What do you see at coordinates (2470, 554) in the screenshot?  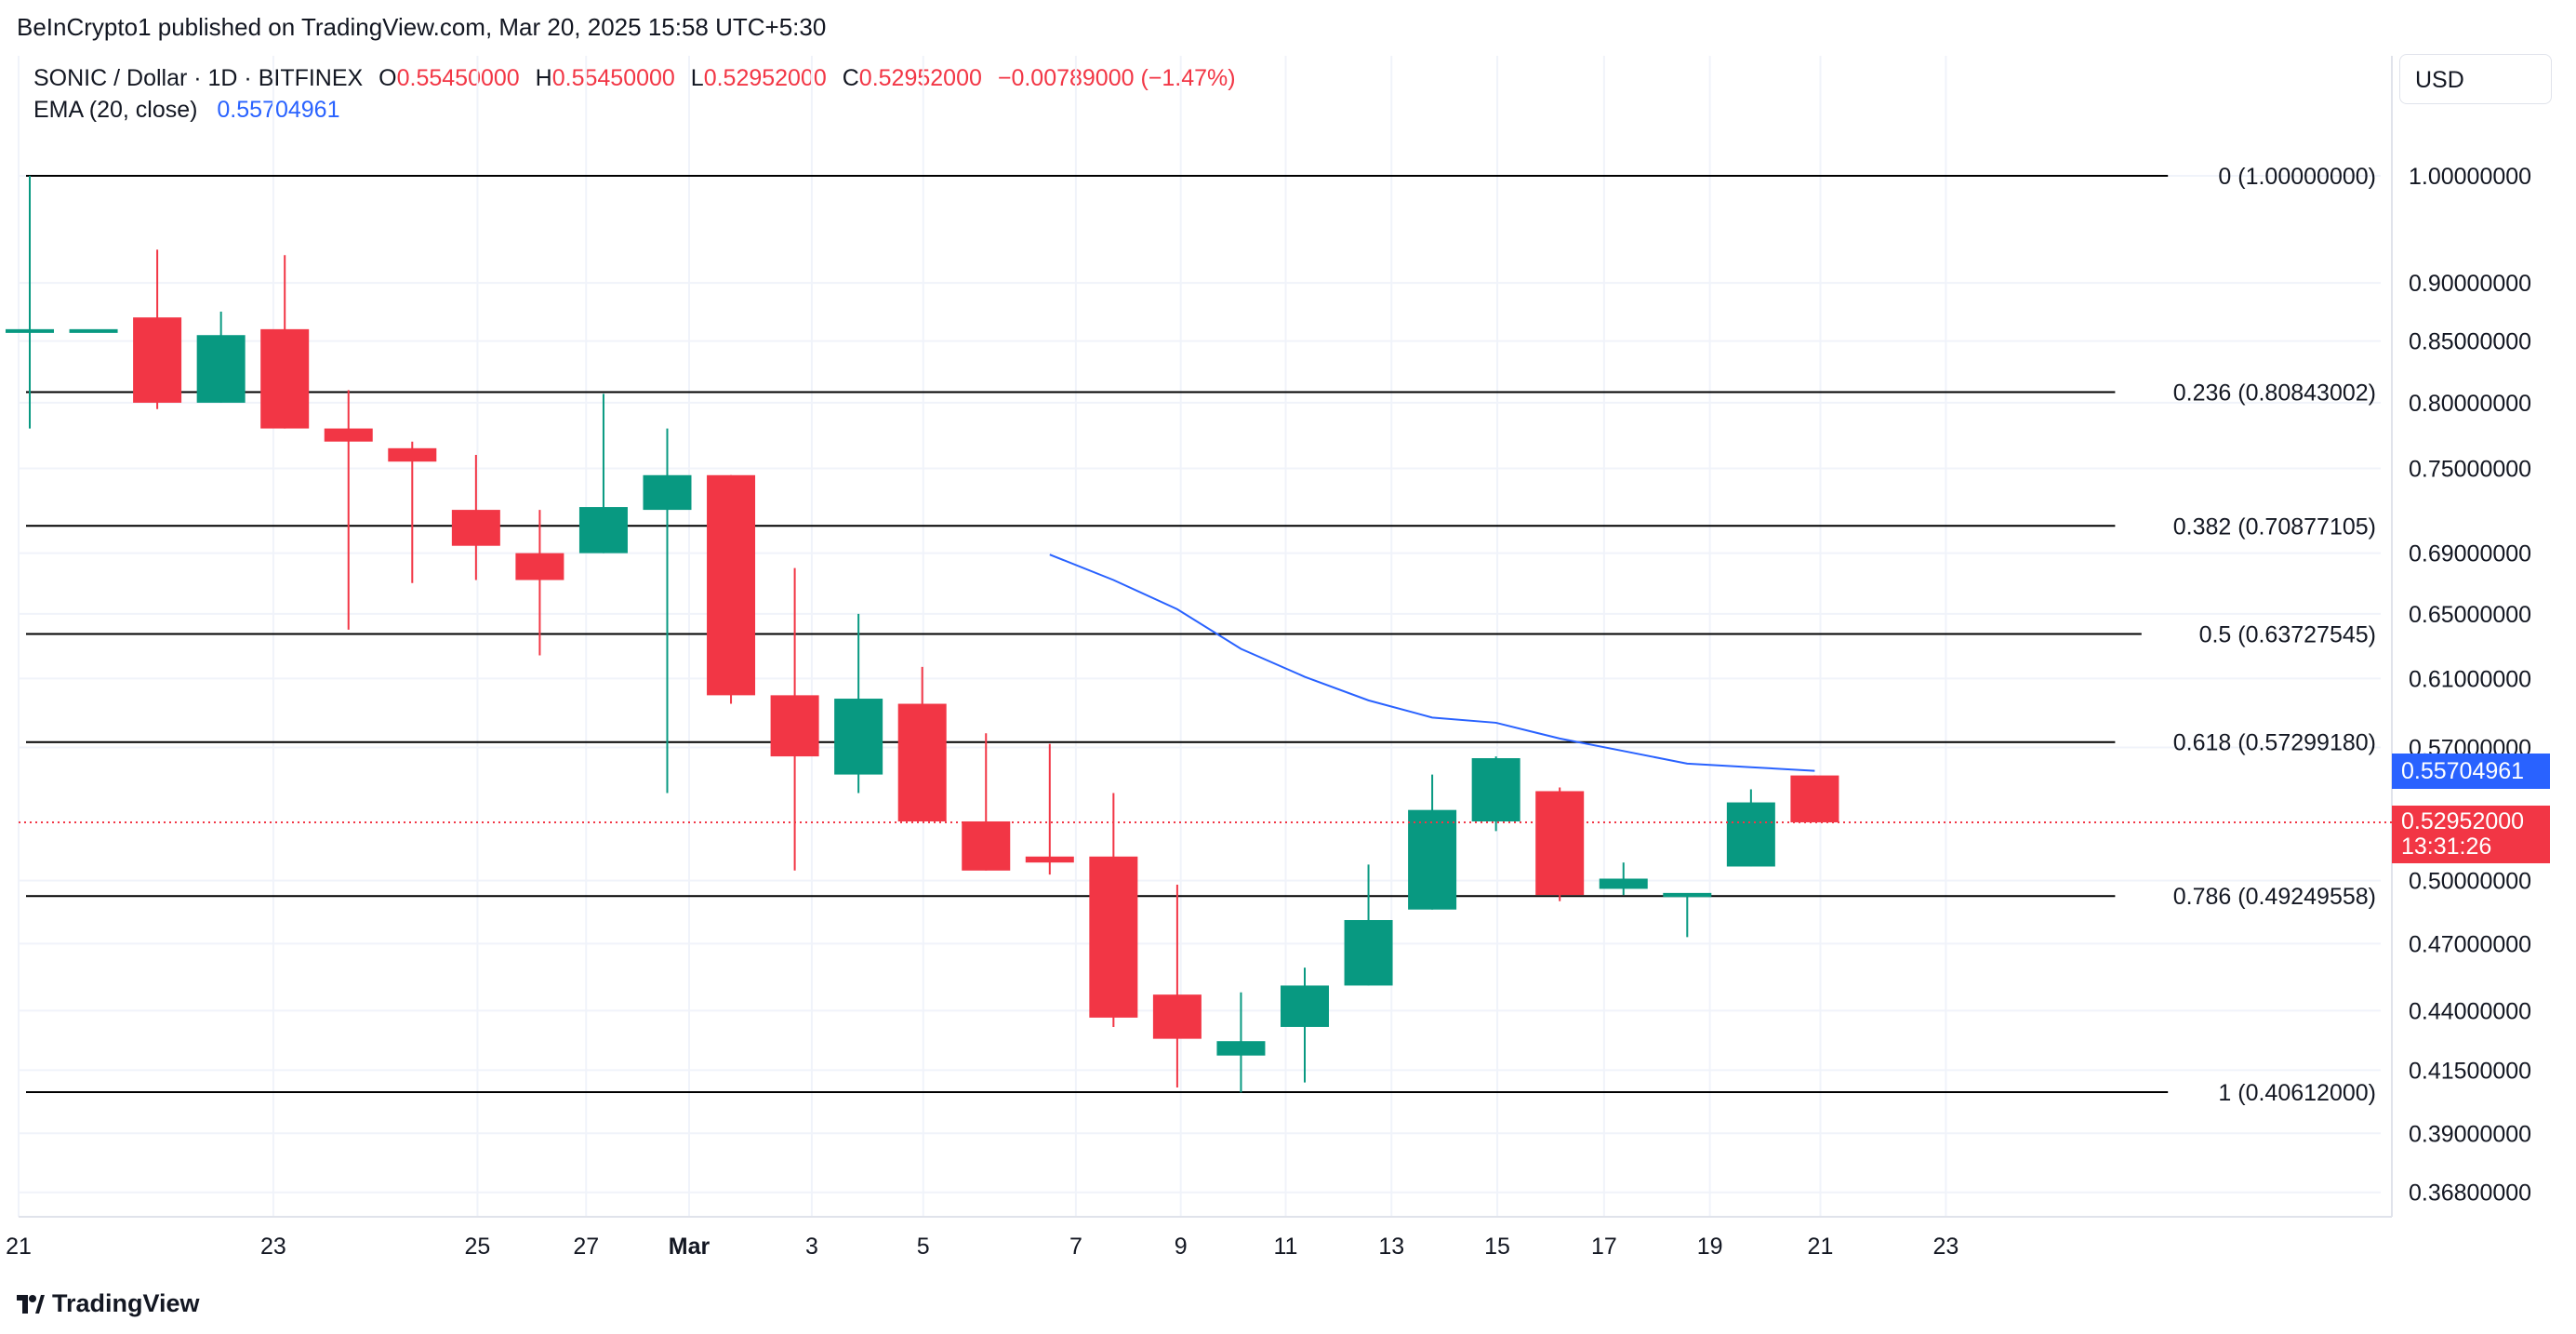 I see `y-tick-label: 0.69000000` at bounding box center [2470, 554].